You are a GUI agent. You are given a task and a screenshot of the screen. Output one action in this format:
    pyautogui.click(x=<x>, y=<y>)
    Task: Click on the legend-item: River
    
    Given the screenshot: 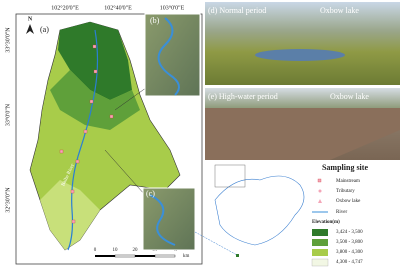 What is the action you would take?
    pyautogui.click(x=341, y=212)
    